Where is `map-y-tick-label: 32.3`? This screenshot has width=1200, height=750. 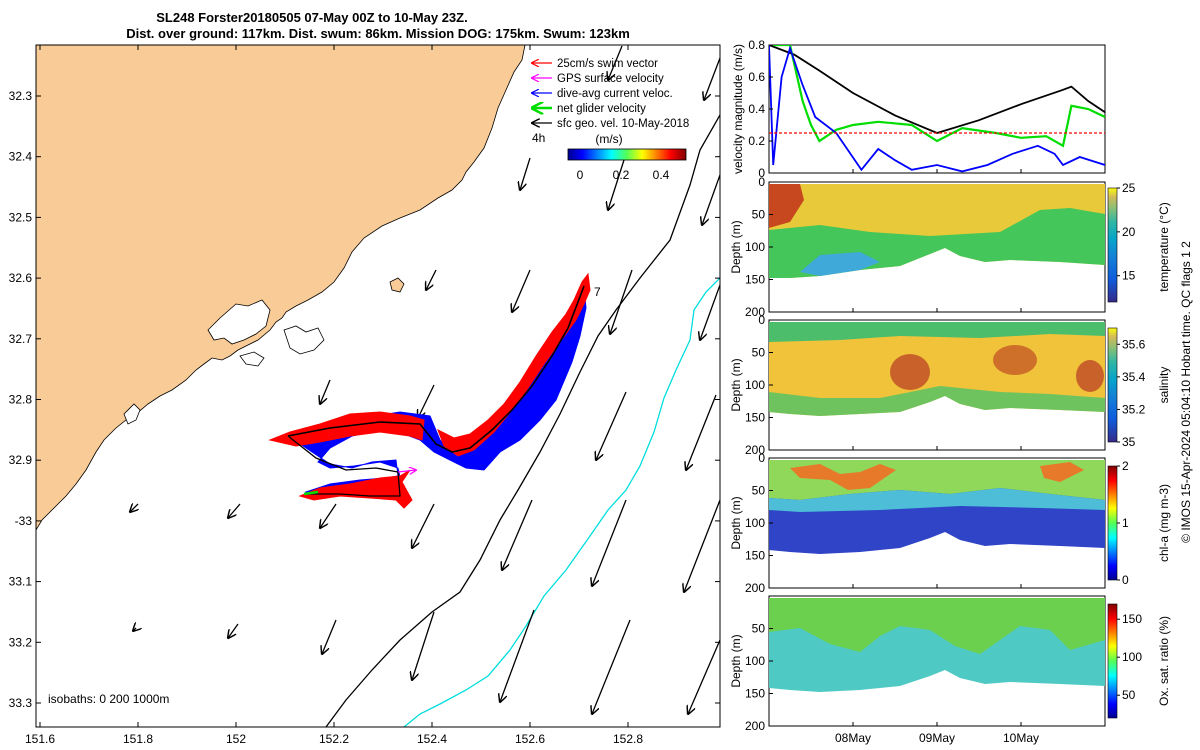
map-y-tick-label: 32.3 is located at coordinates (21, 96).